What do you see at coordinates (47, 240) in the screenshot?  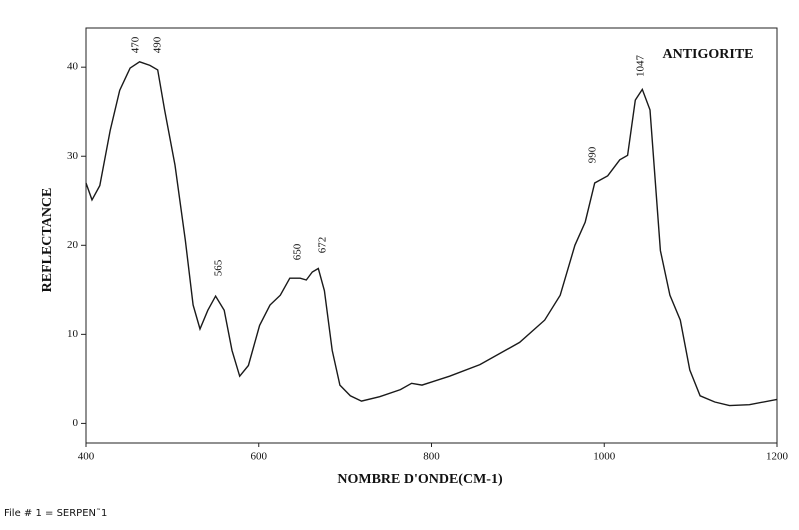 I see `y-axis-label: REFLECTANCE` at bounding box center [47, 240].